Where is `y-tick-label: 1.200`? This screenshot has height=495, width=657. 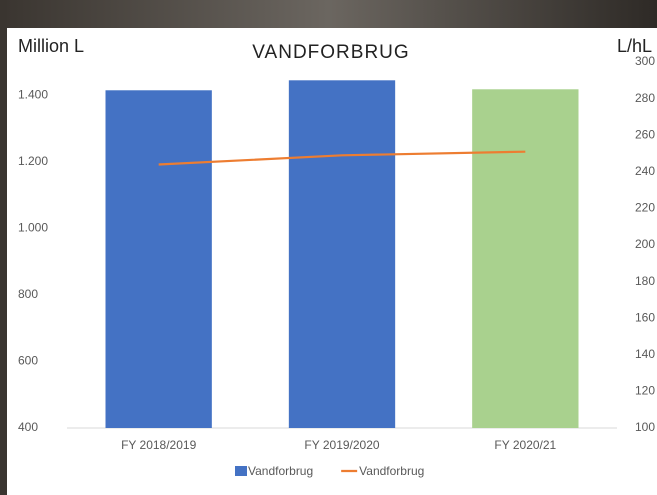
y-tick-label: 1.200 is located at coordinates (33, 161).